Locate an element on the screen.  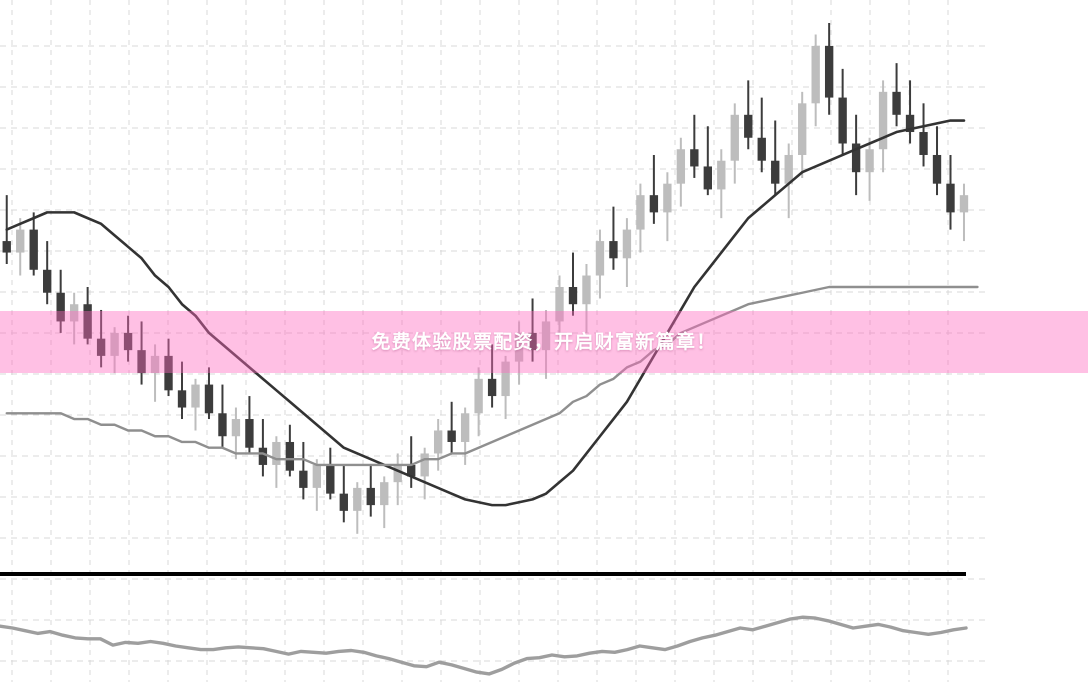
promo-banner: 免费体验股票配资，开启财富新篇章！ is located at coordinates (544, 342).